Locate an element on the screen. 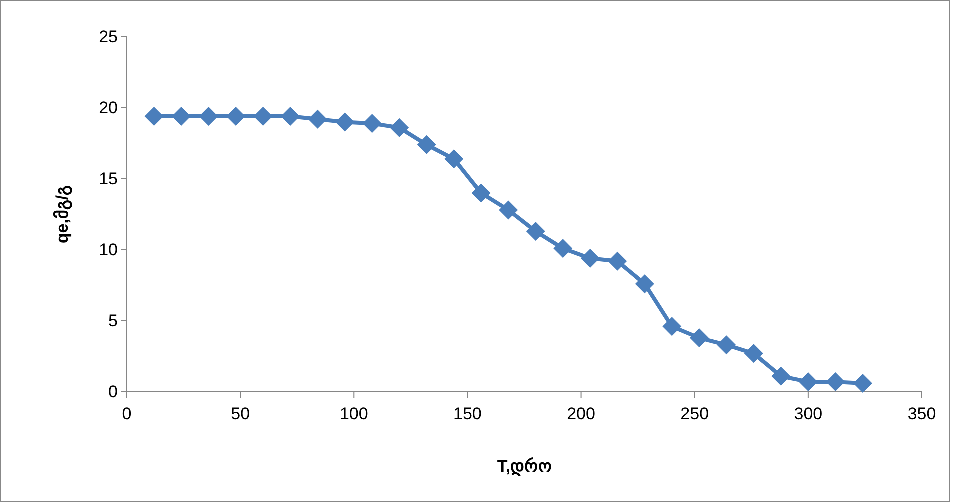 This screenshot has width=954, height=504. y-tick-label: 15 is located at coordinates (108, 178).